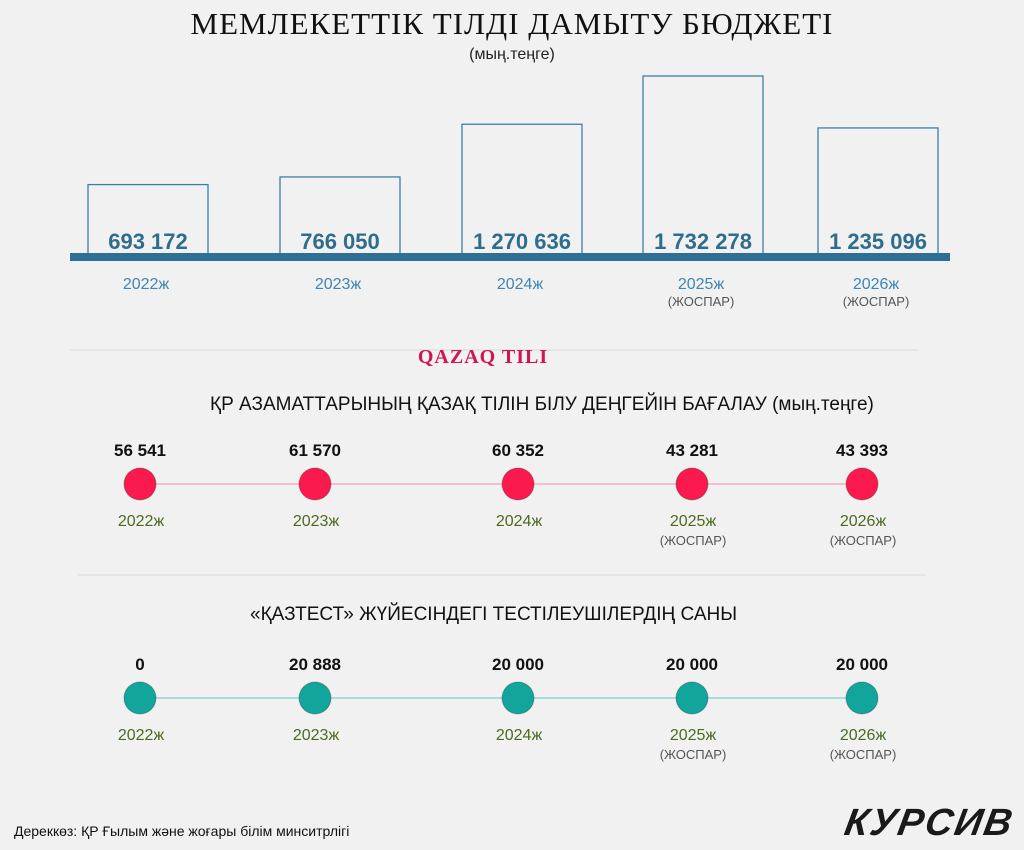  Describe the element at coordinates (692, 450) in the screenshot. I see `assessment-value-label: 43 281` at that location.